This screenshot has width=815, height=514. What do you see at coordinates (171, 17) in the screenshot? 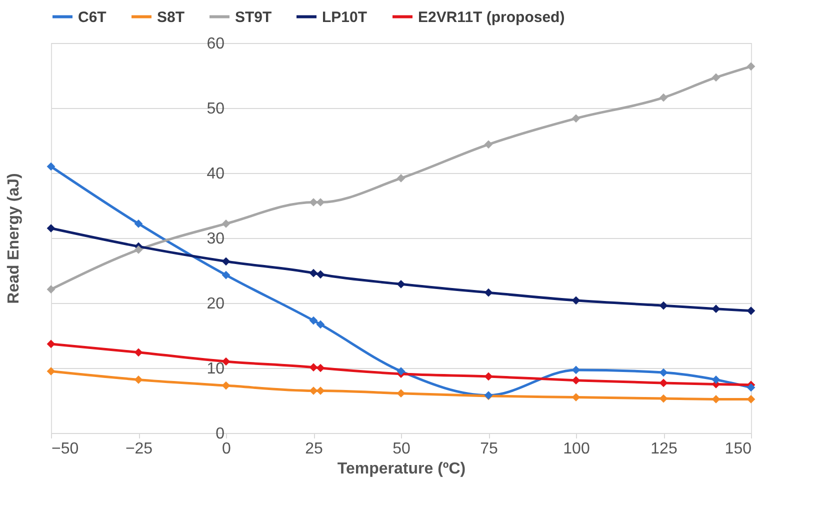
I see `legend-label: S8T` at bounding box center [171, 17].